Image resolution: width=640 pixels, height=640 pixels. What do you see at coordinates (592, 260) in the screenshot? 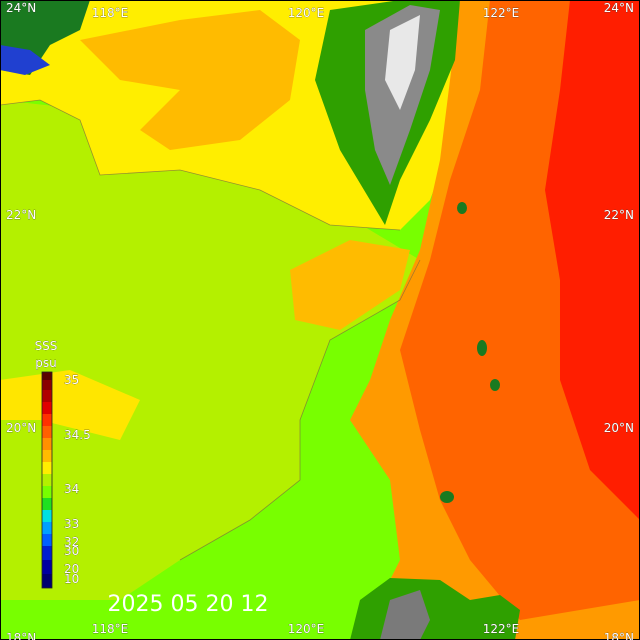
I see `red-zone` at bounding box center [592, 260].